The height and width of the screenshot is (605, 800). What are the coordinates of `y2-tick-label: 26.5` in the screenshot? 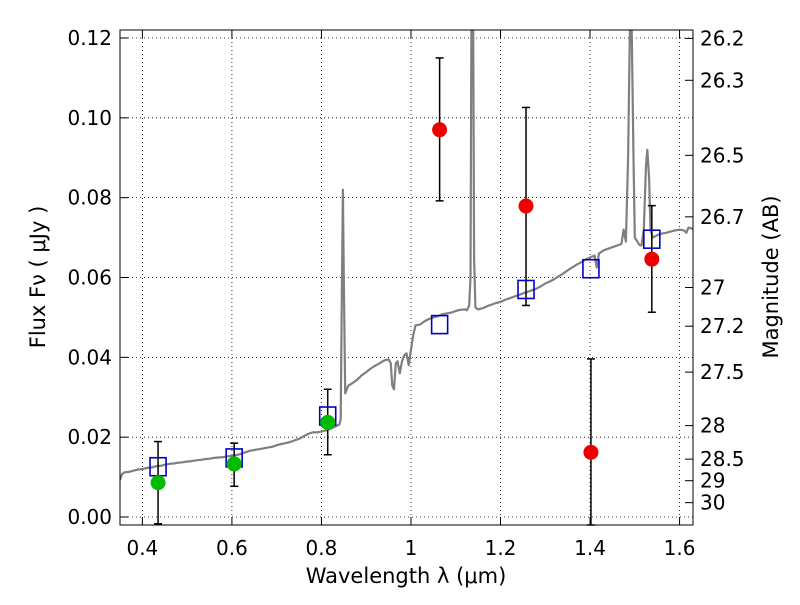 It's located at (722, 155).